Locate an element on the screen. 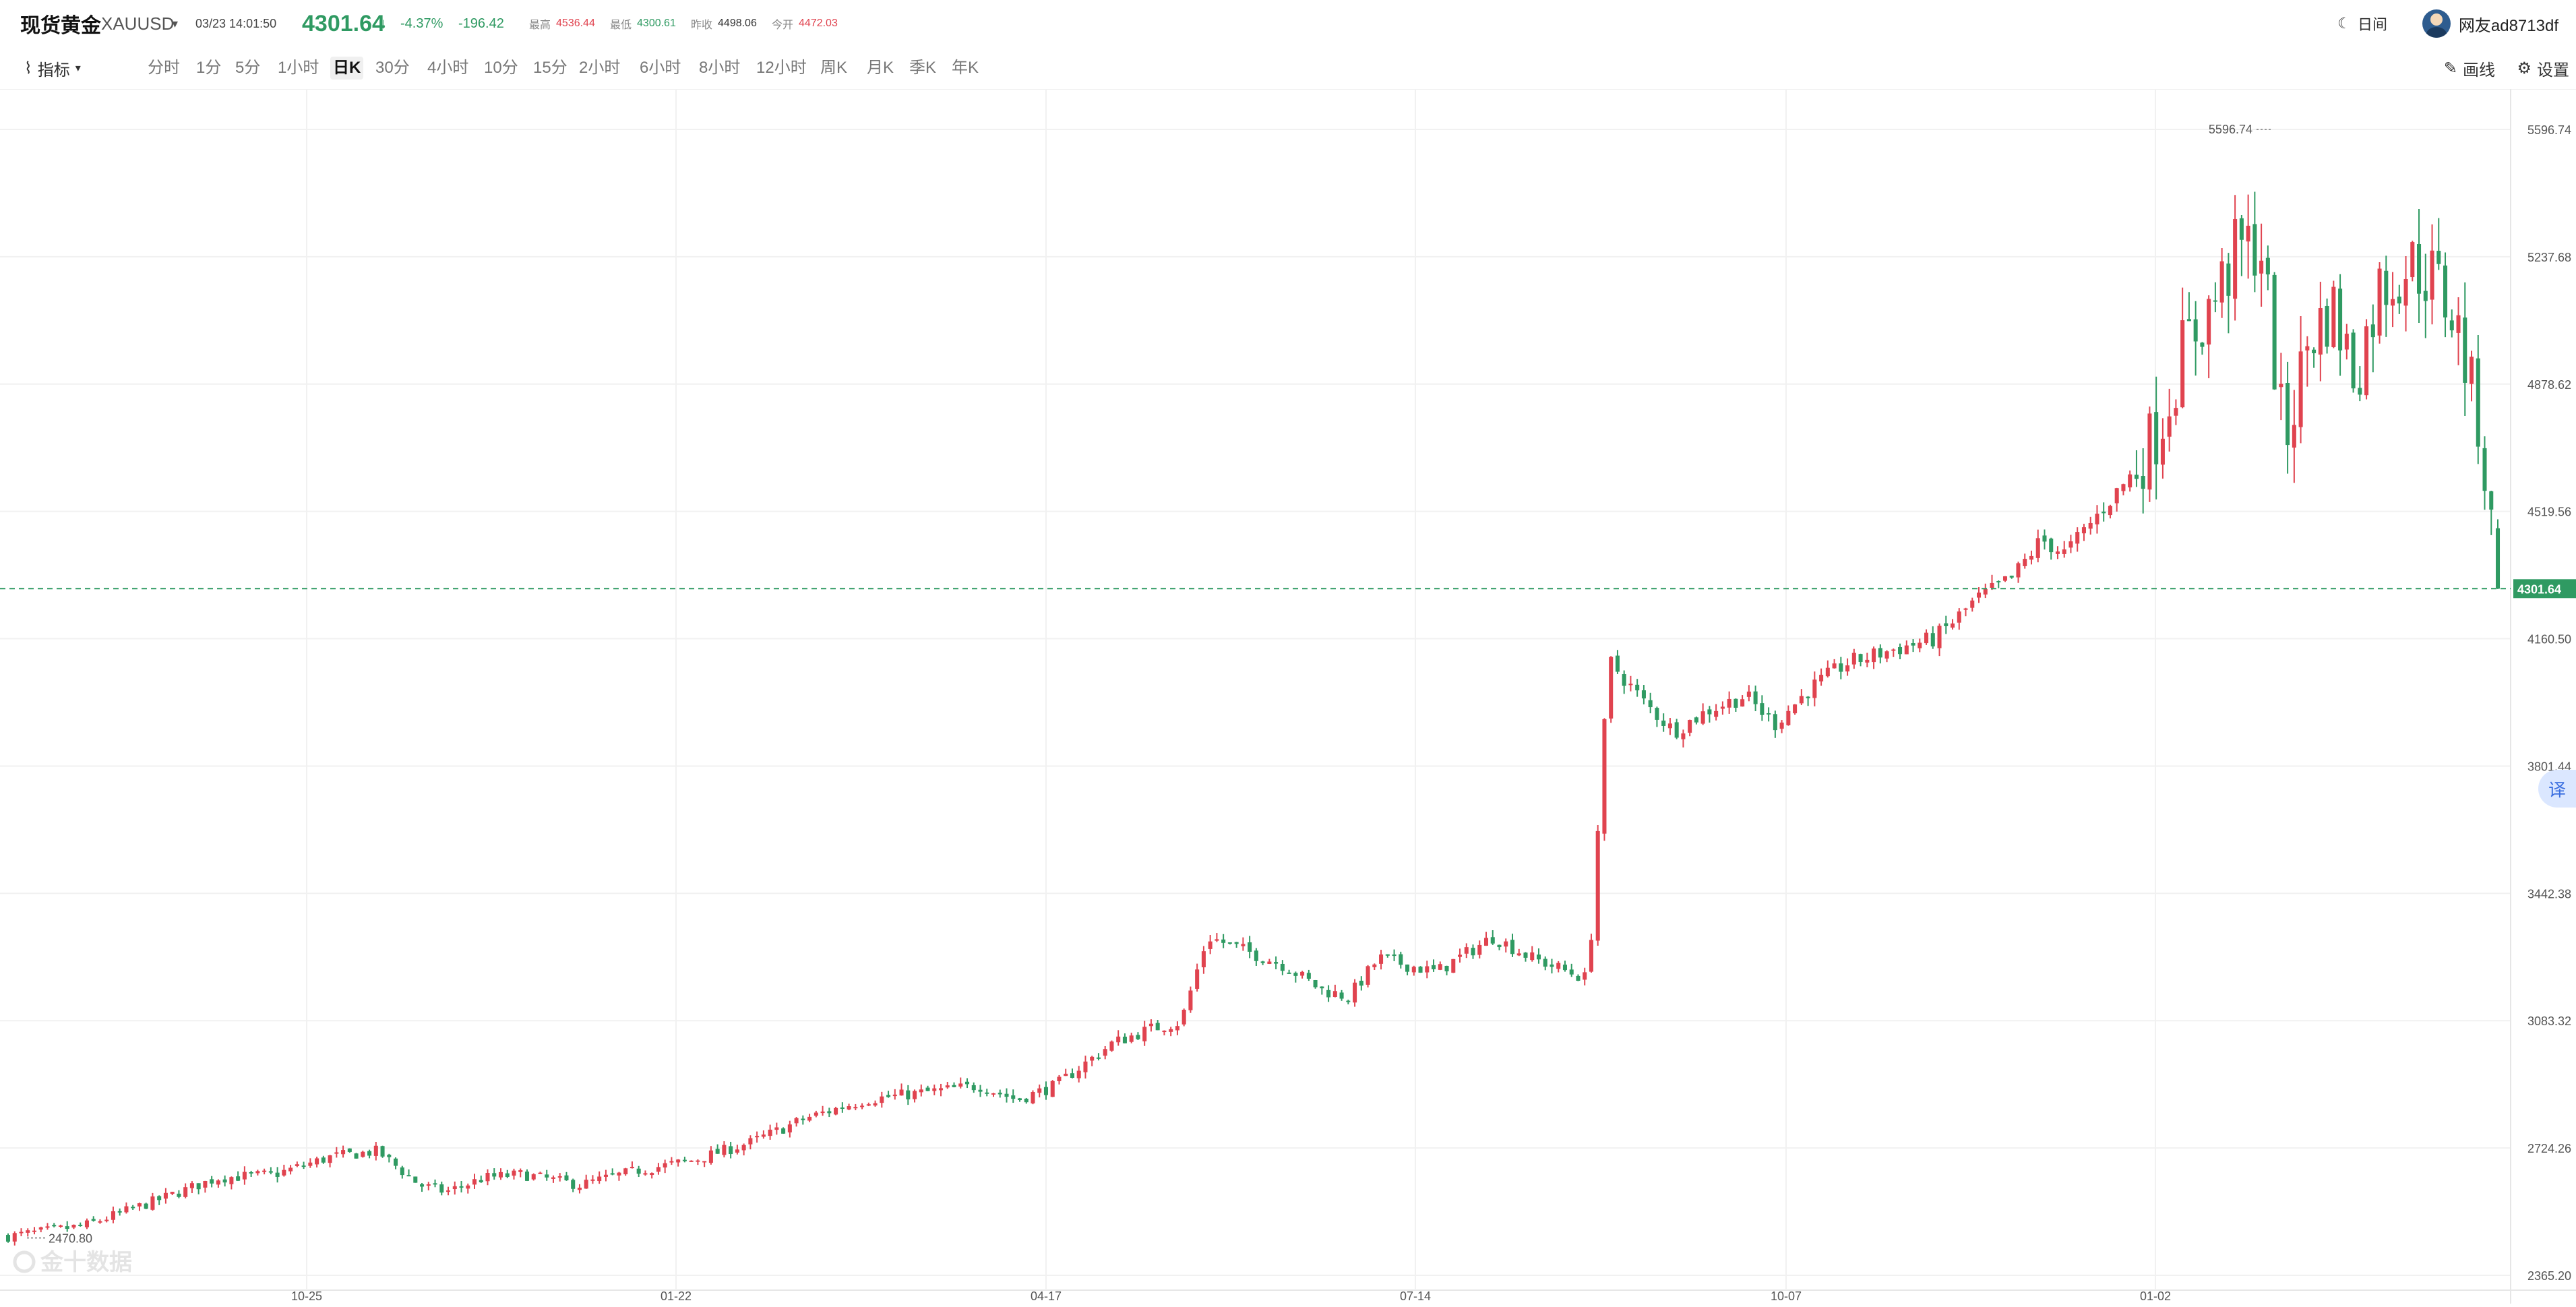  moon-icon: ☾ is located at coordinates (2344, 23).